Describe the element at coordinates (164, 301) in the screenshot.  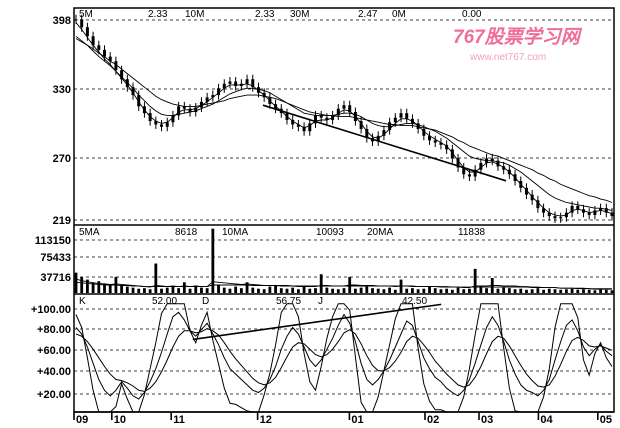
I see `panel-header-label: 52.00` at that location.